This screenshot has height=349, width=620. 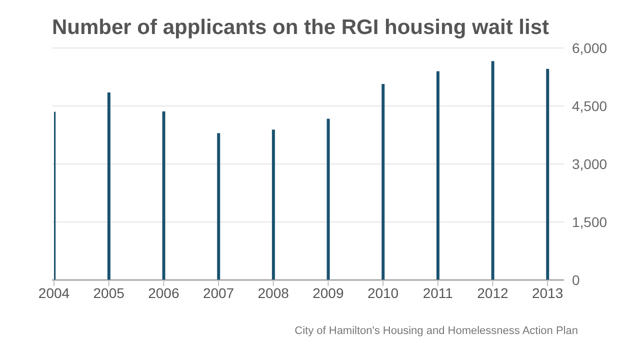 What do you see at coordinates (492, 292) in the screenshot?
I see `x-tick-label: 2012` at bounding box center [492, 292].